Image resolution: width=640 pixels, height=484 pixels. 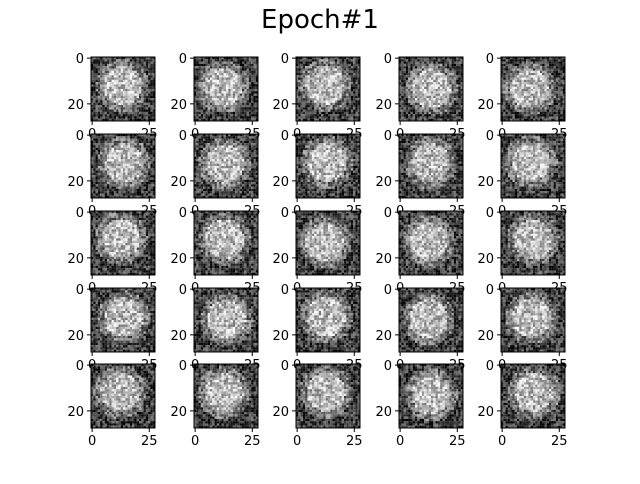 I want to click on subplot-4-0: 0 20 0 25, so click(x=112, y=404).